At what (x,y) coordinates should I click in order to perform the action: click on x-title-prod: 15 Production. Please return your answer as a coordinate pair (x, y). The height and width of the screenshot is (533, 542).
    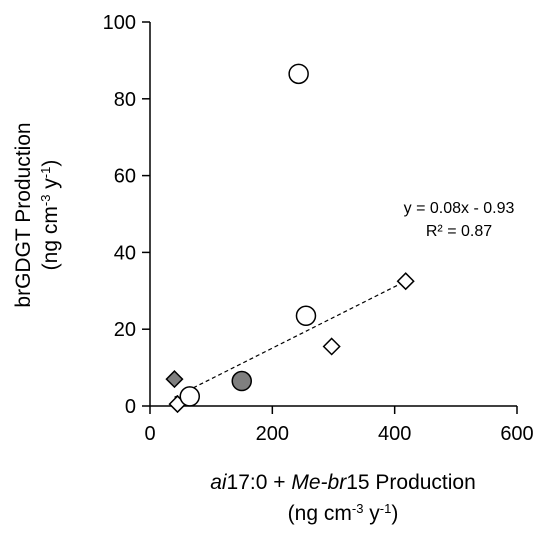
    Looking at the image, I should click on (411, 482).